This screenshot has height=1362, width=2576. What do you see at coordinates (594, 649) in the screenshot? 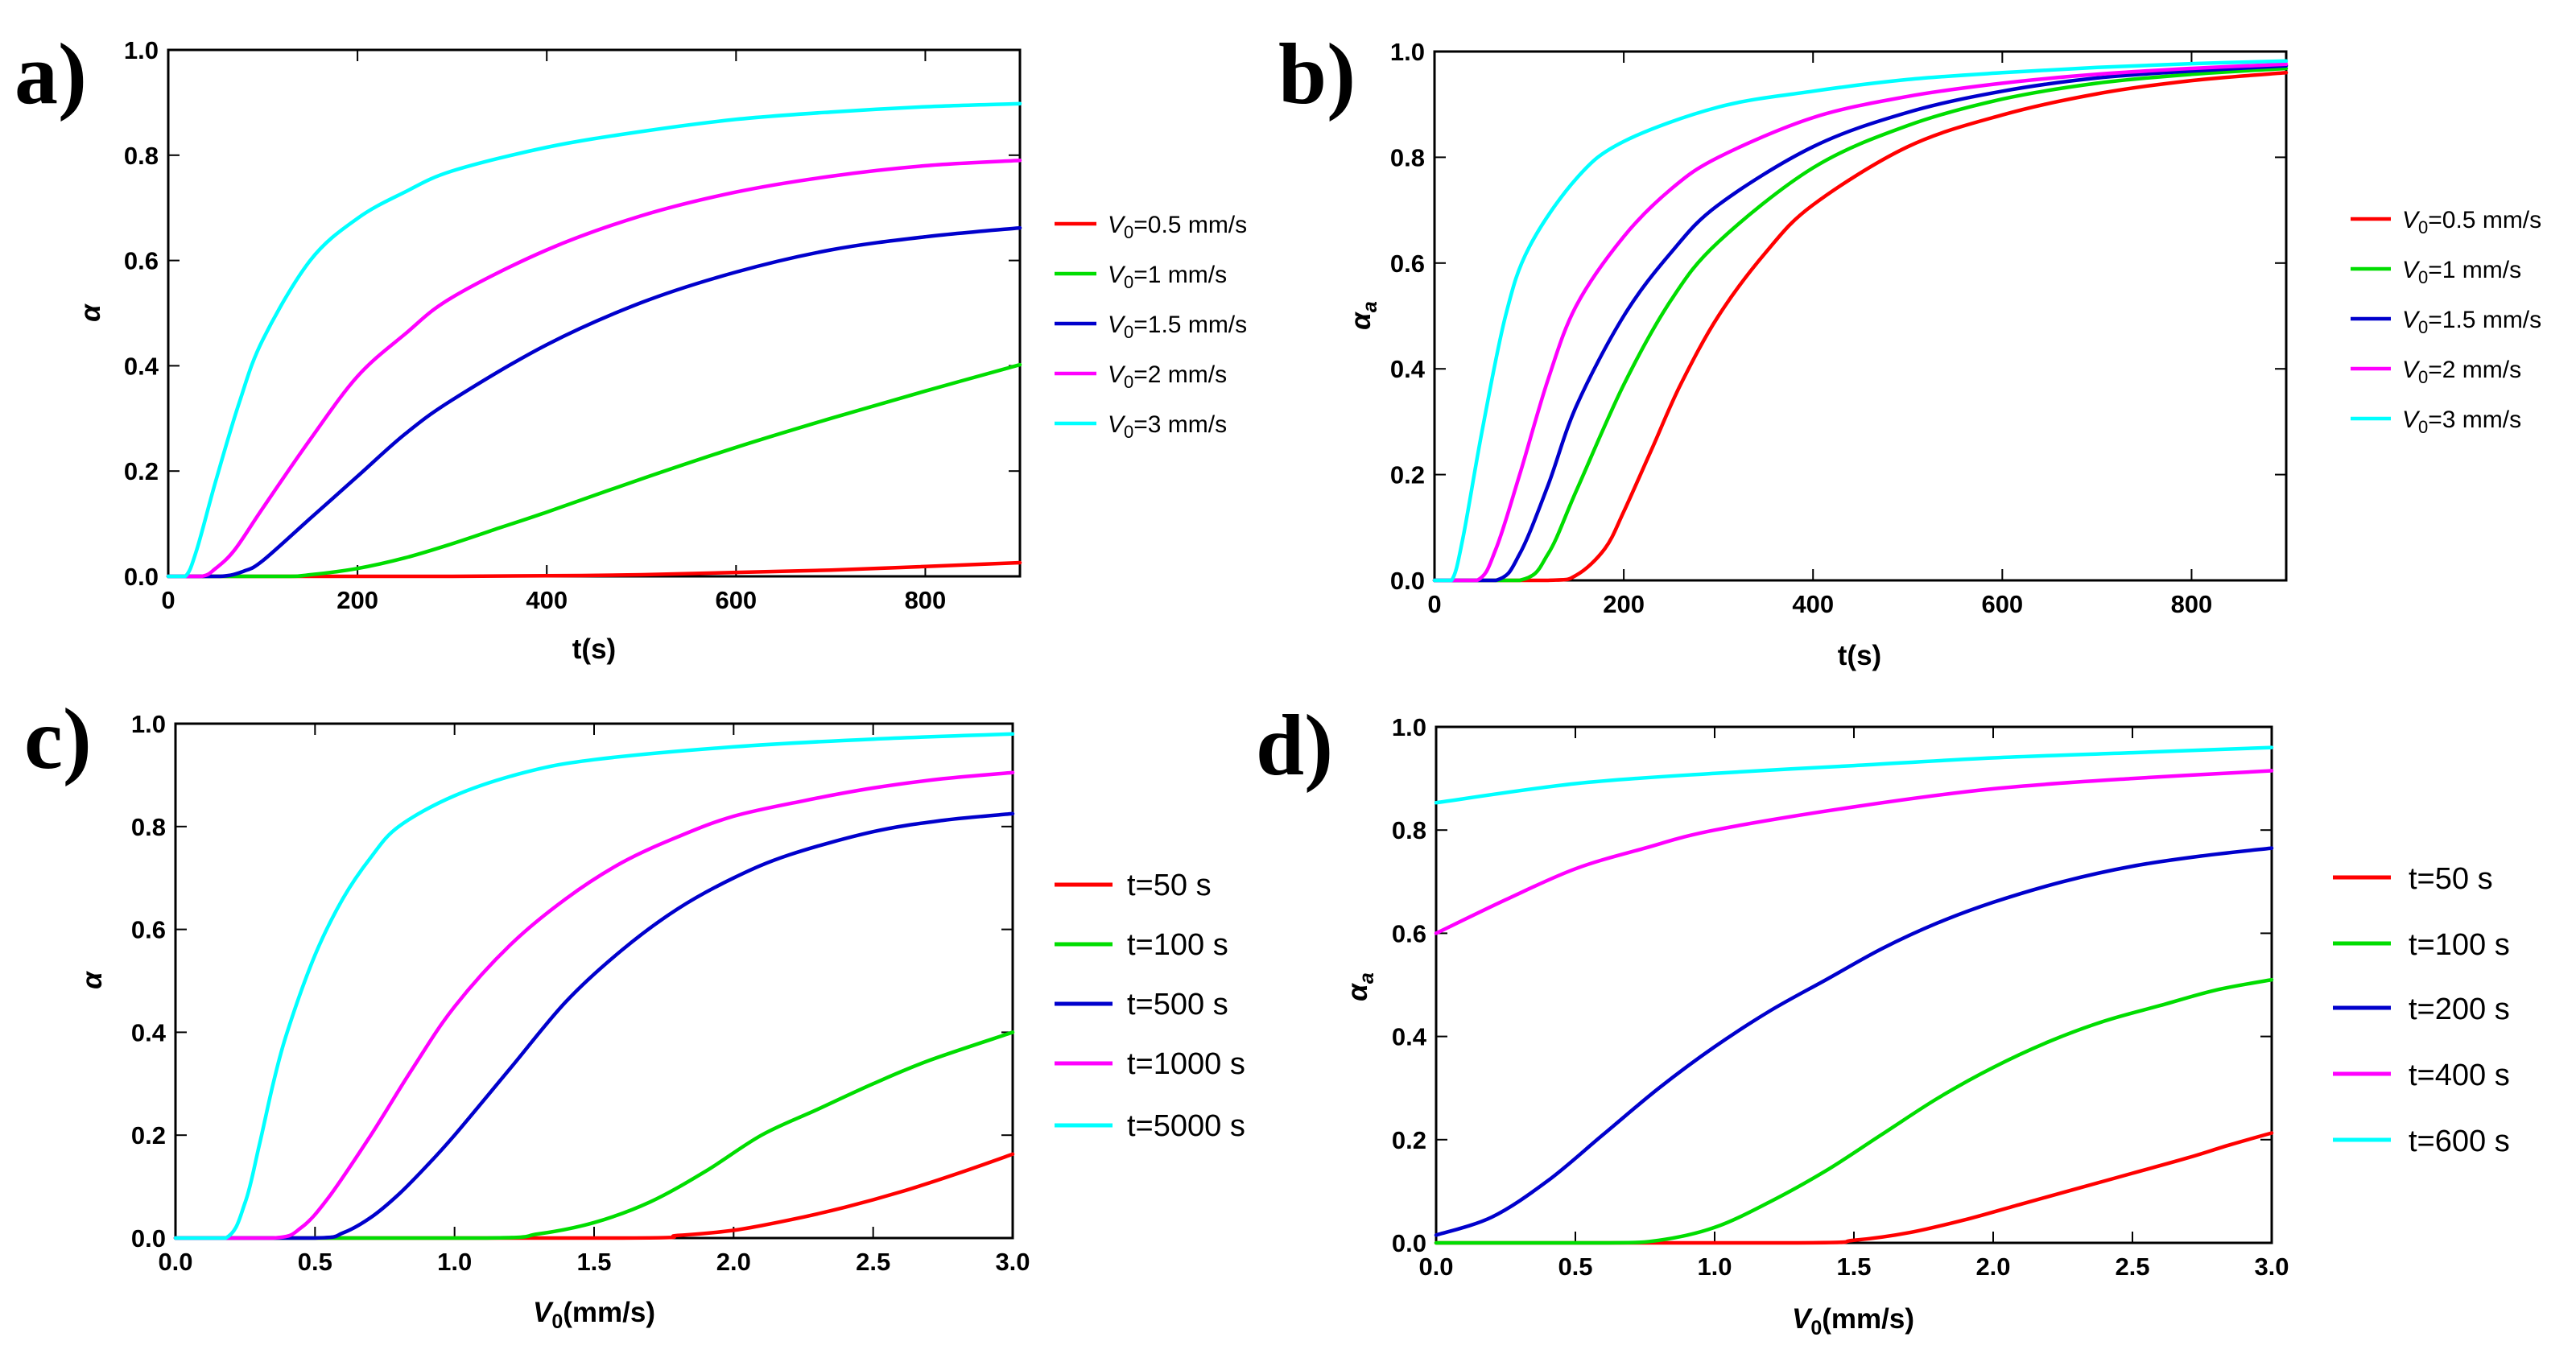
I see `x-axis-title-a: t(s)` at bounding box center [594, 649].